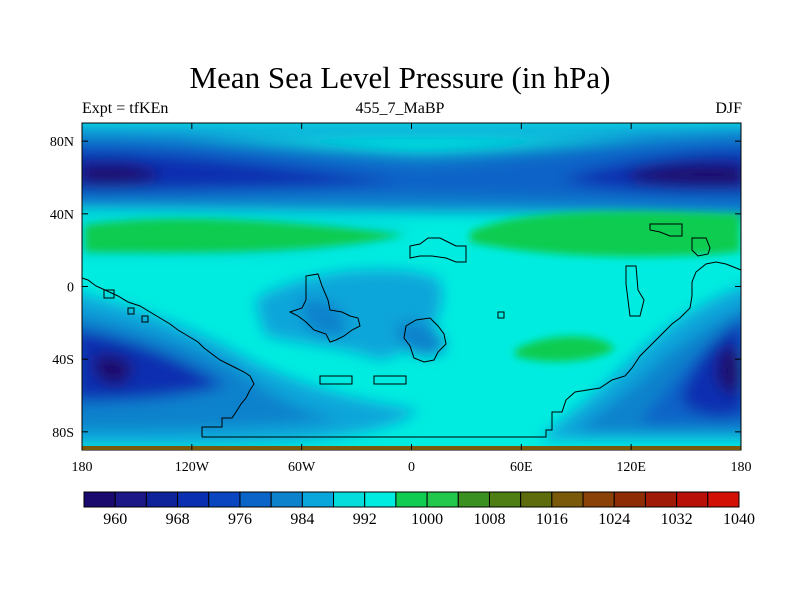 This screenshot has height=600, width=800. I want to click on experiment-label: Expt = tfKEn, so click(125, 108).